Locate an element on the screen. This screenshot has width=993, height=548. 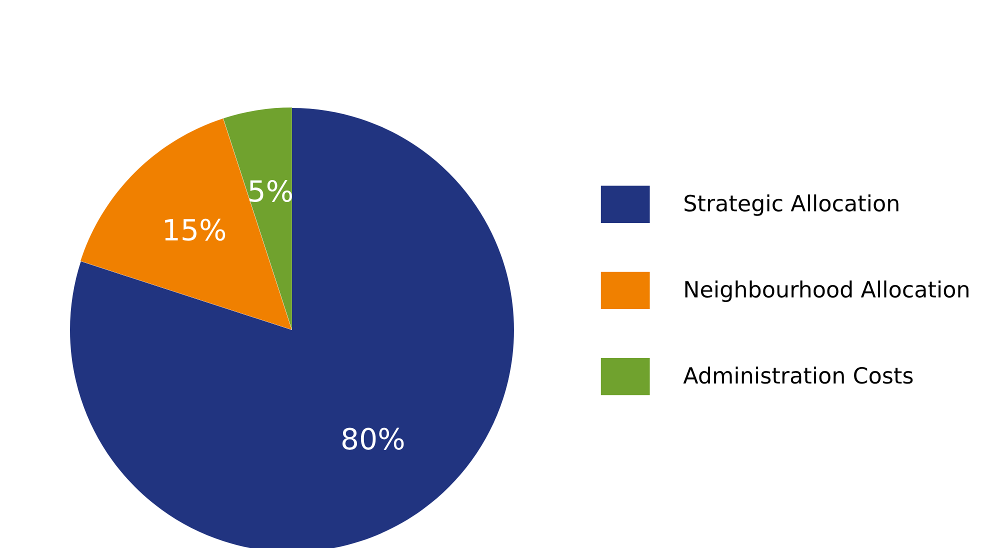
data-label: 5% is located at coordinates (271, 191).